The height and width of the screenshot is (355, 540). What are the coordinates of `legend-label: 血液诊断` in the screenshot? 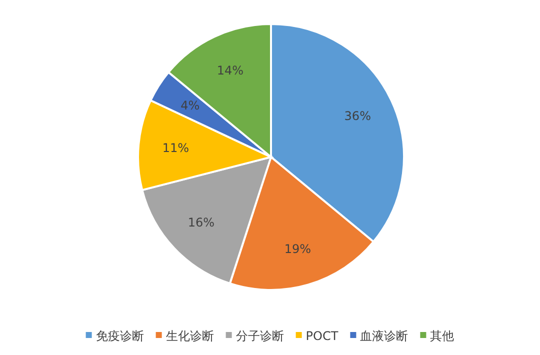 It's located at (384, 336).